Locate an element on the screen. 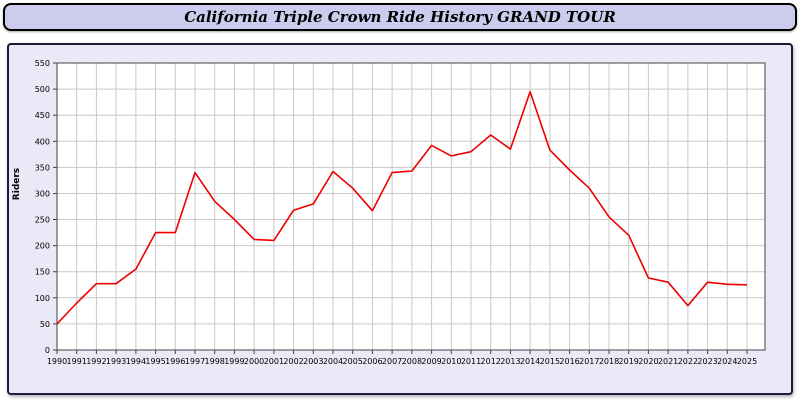 The image size is (800, 400). x-tick-label: 2020 is located at coordinates (648, 361).